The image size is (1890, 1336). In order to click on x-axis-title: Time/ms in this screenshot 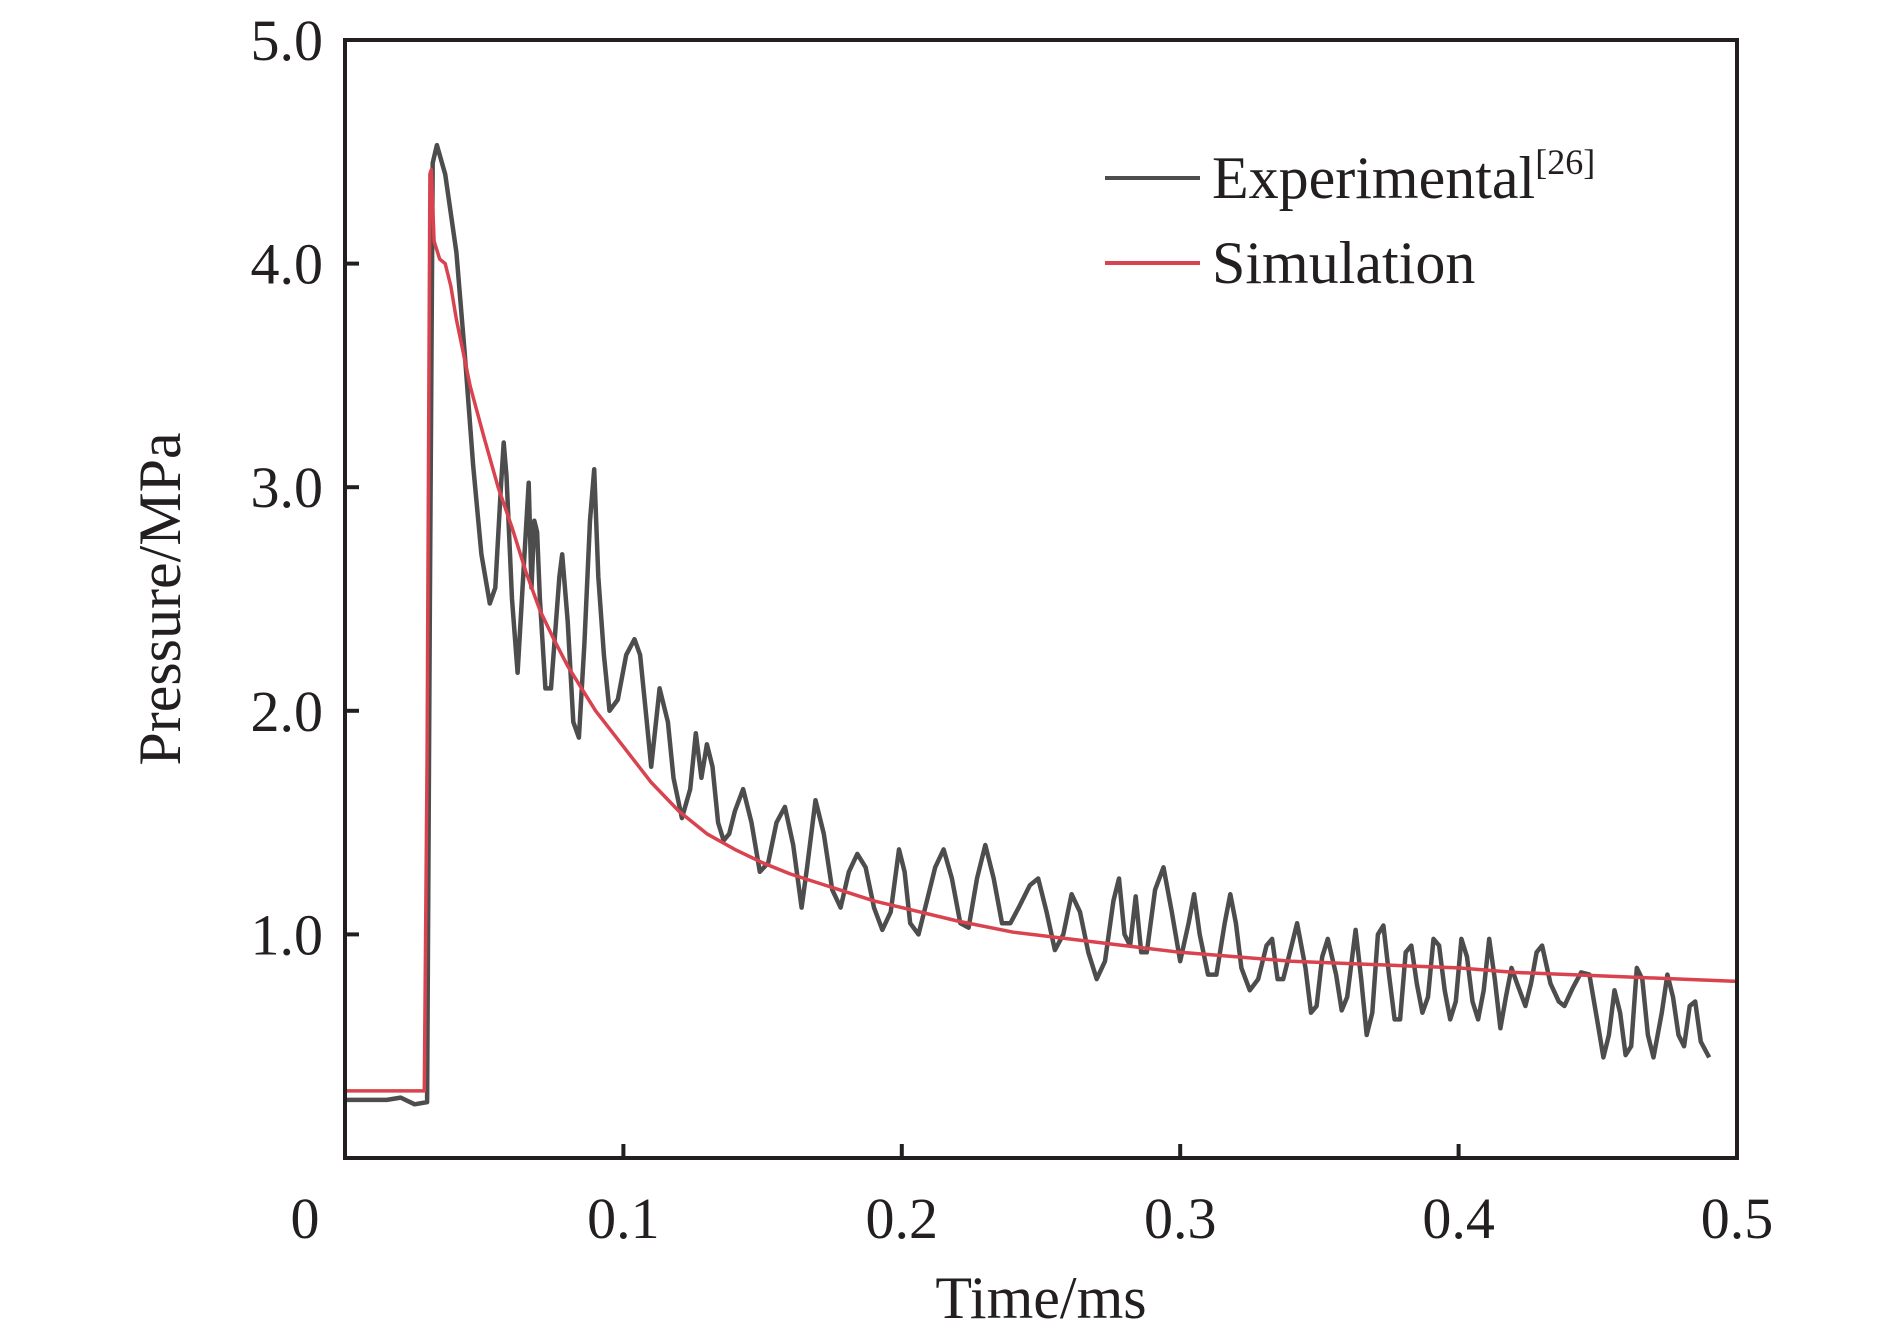, I will do `click(1040, 1298)`.